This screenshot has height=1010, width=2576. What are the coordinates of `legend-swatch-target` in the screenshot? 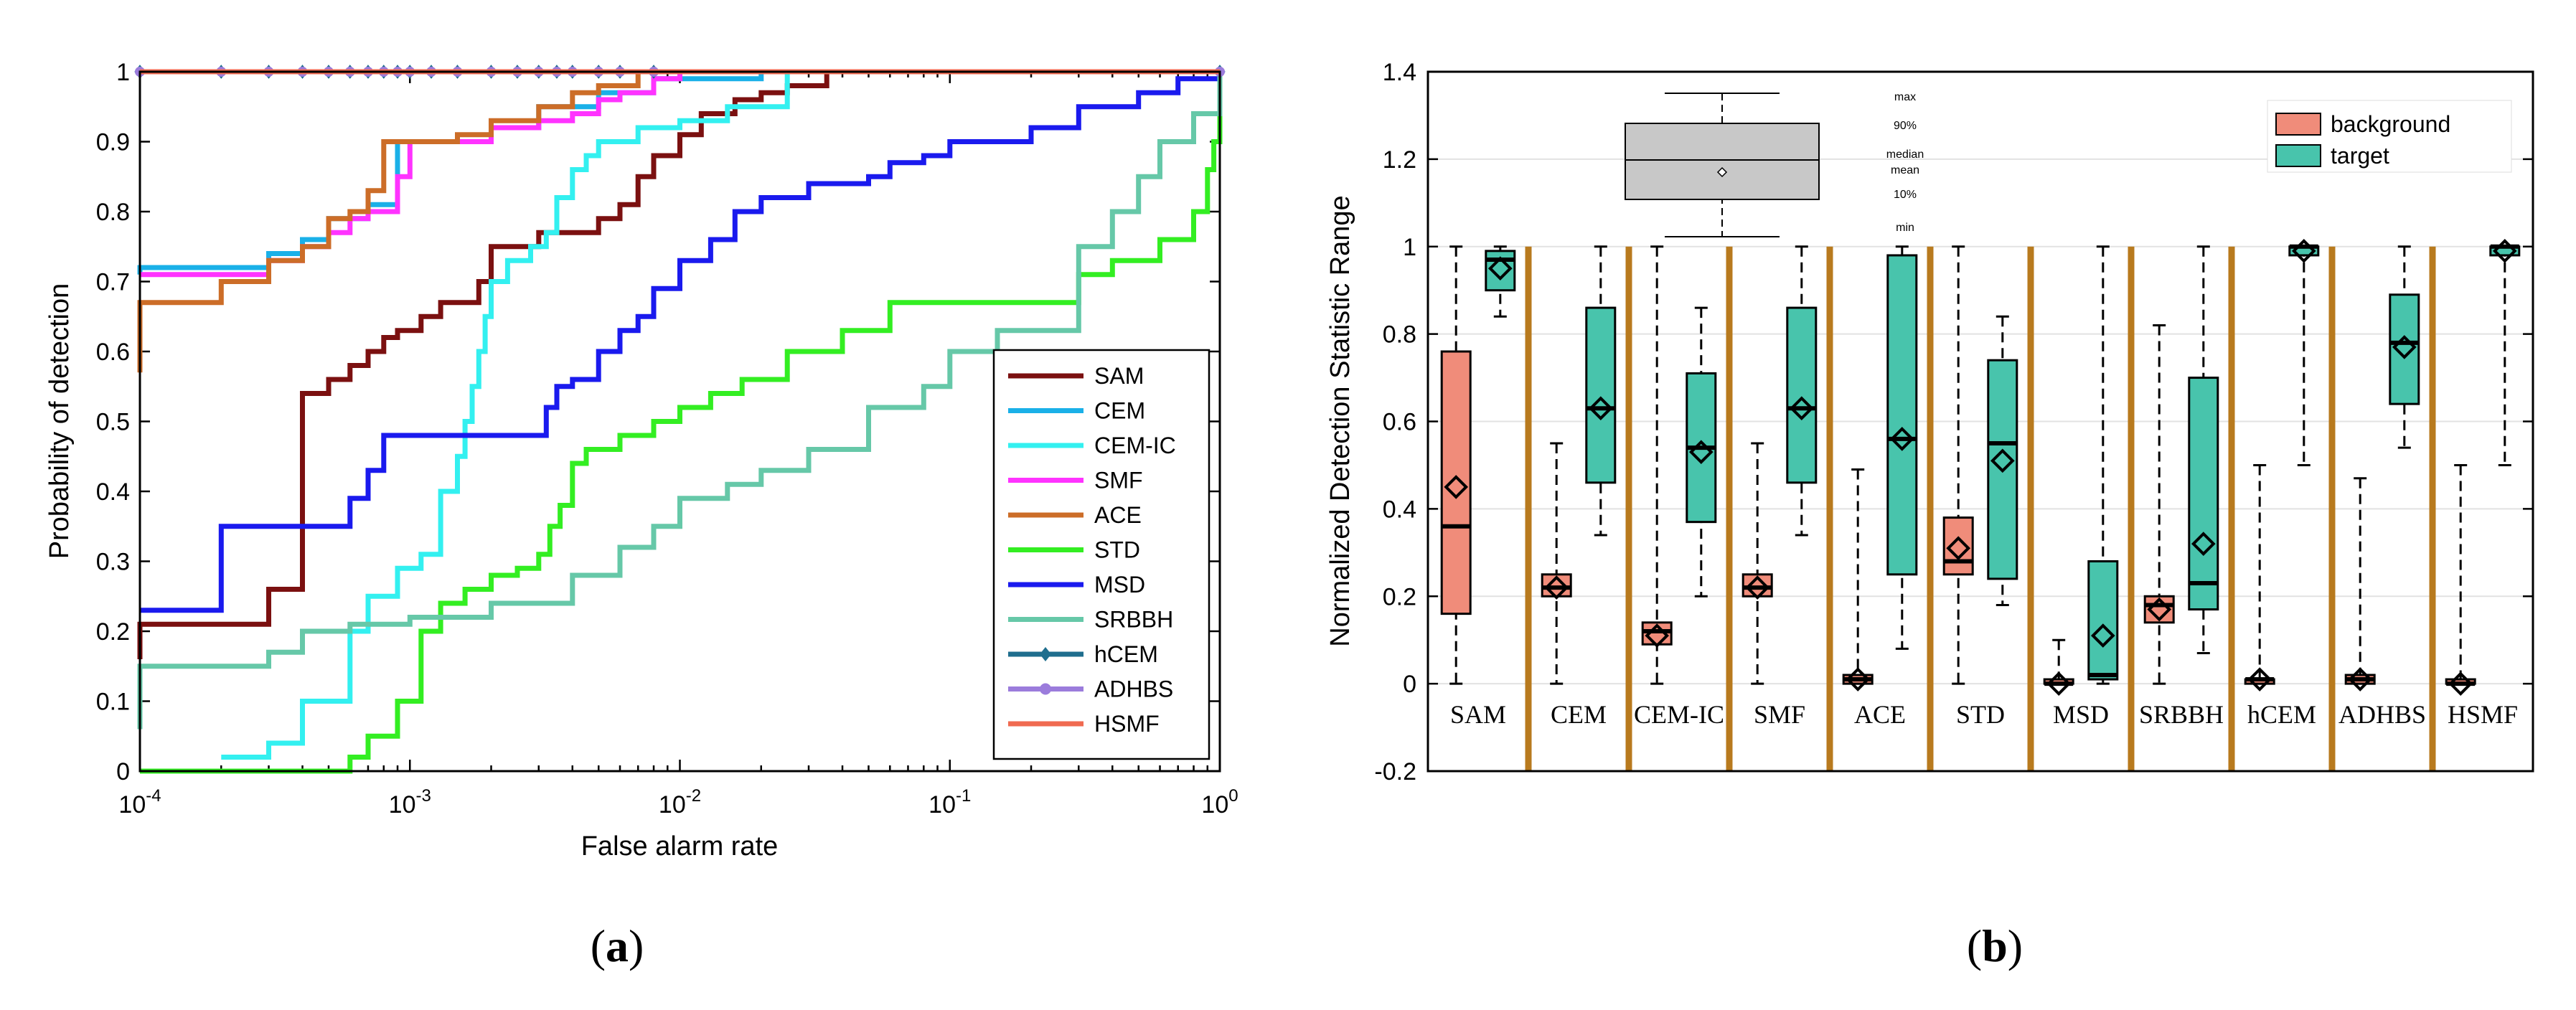 It's located at (2298, 155).